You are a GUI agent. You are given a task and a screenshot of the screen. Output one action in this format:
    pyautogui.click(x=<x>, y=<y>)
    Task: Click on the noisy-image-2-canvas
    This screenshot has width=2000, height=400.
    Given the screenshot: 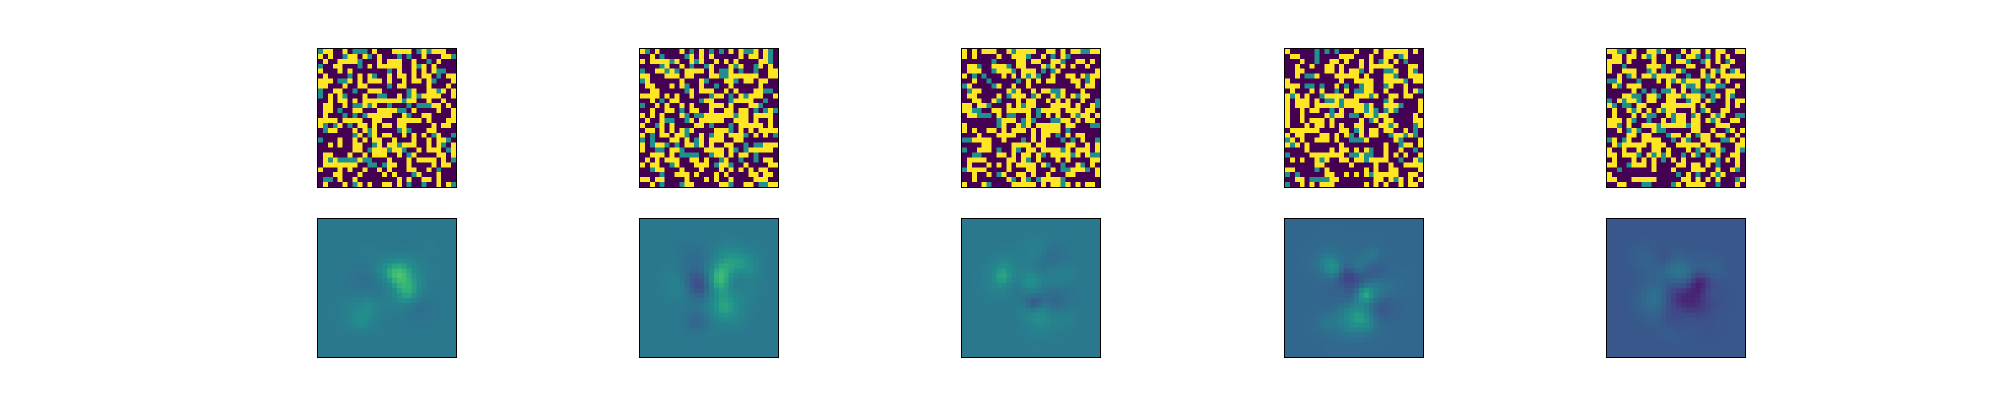 What is the action you would take?
    pyautogui.click(x=709, y=118)
    